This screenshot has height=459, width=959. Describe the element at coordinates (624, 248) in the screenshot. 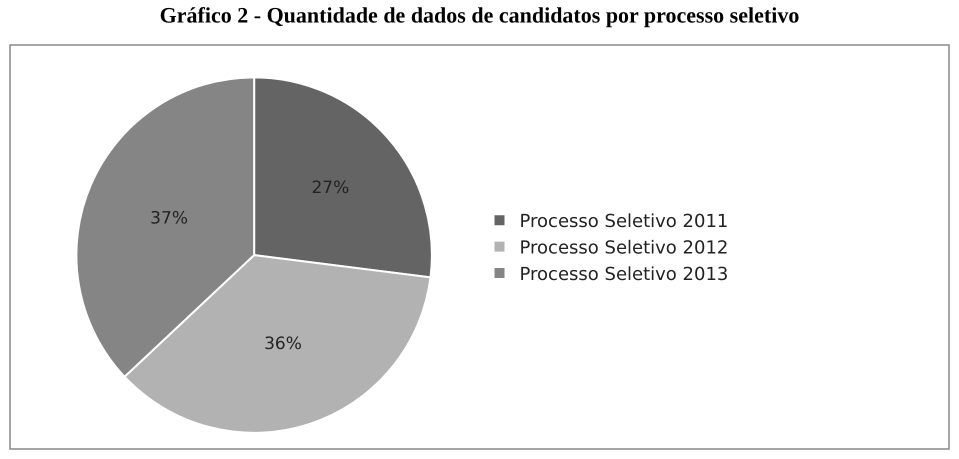

I see `legend-label: Processo Seletivo 2012` at that location.